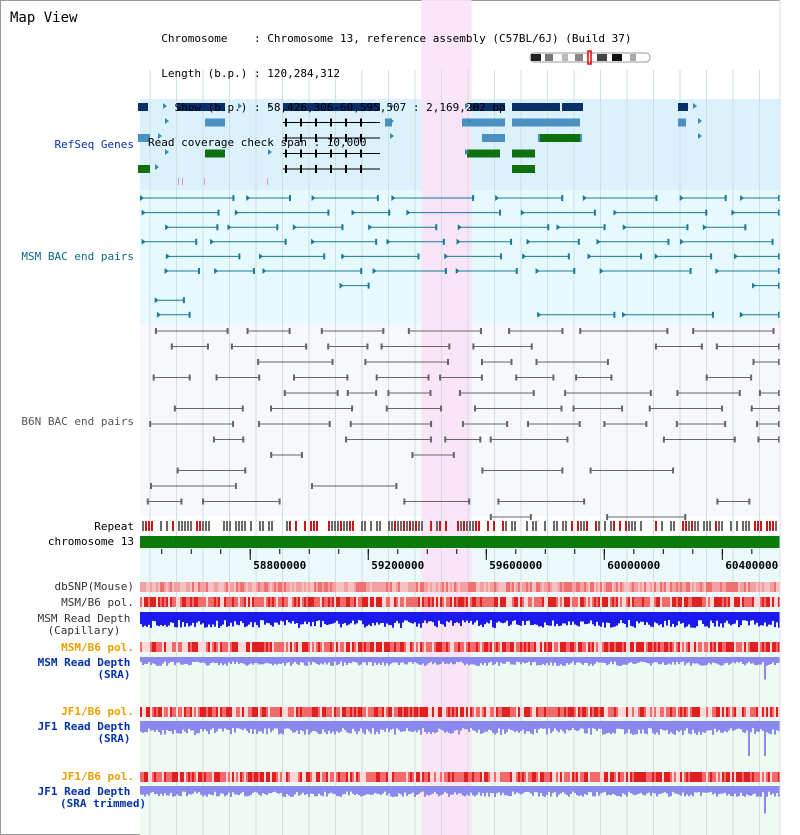 The width and height of the screenshot is (800, 835). What do you see at coordinates (440, 526) in the screenshot?
I see `repeat-element` at bounding box center [440, 526].